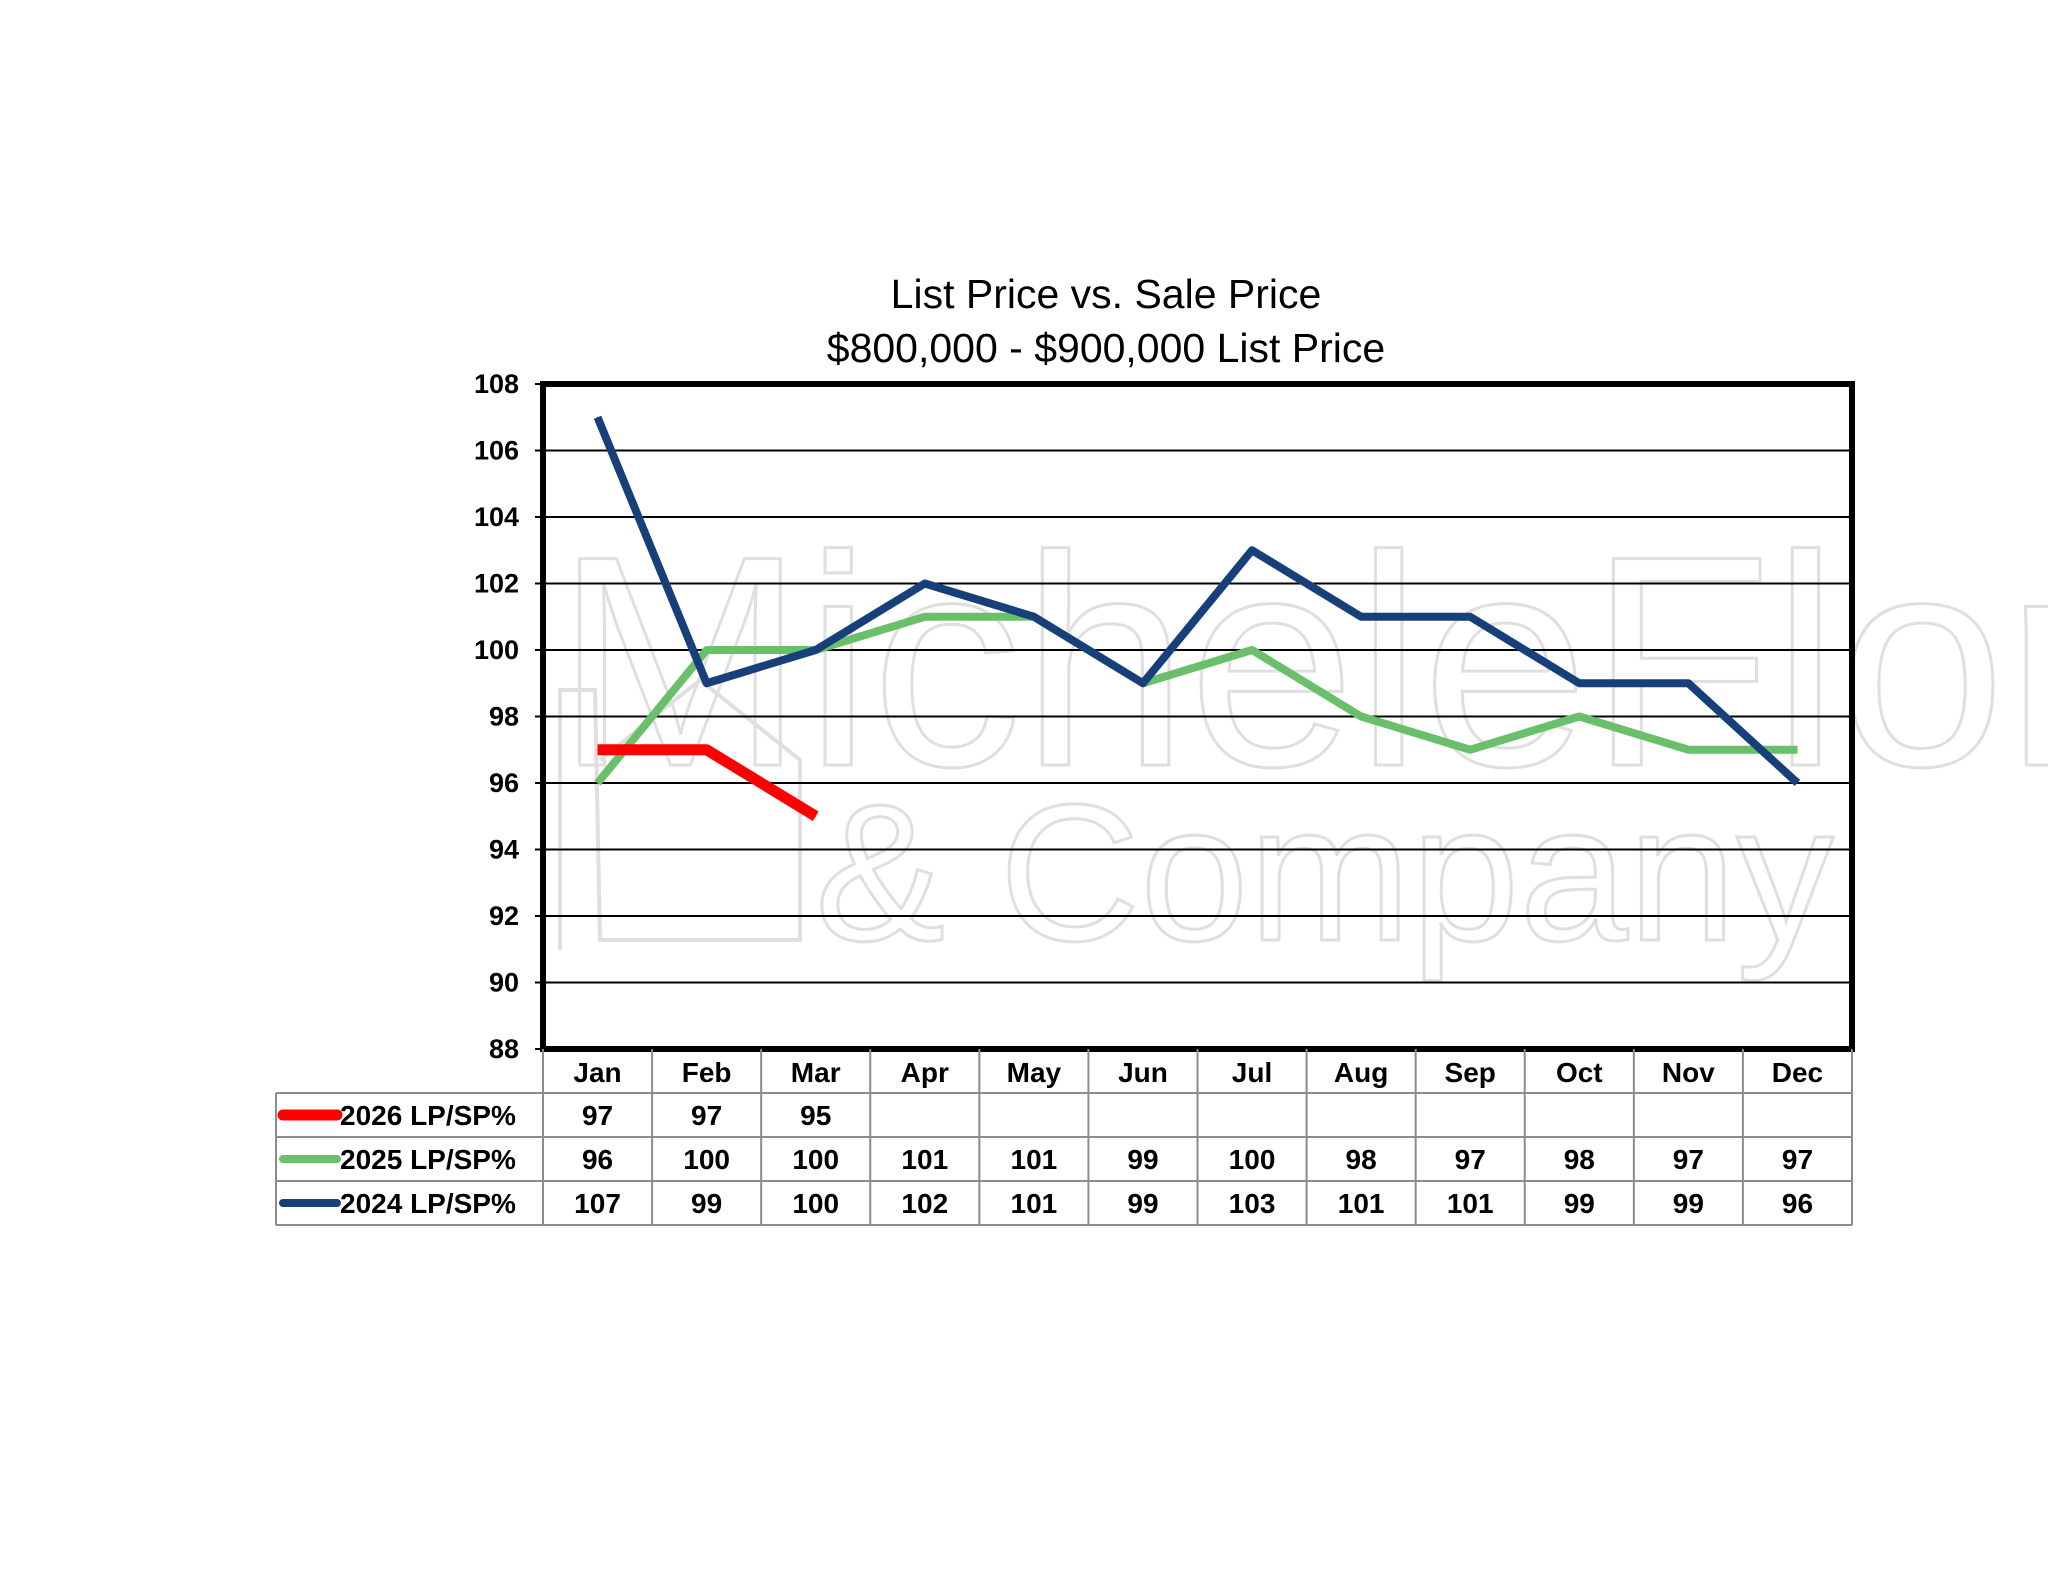 Image resolution: width=2048 pixels, height=1583 pixels. I want to click on ytick-label-98: 98, so click(504, 717).